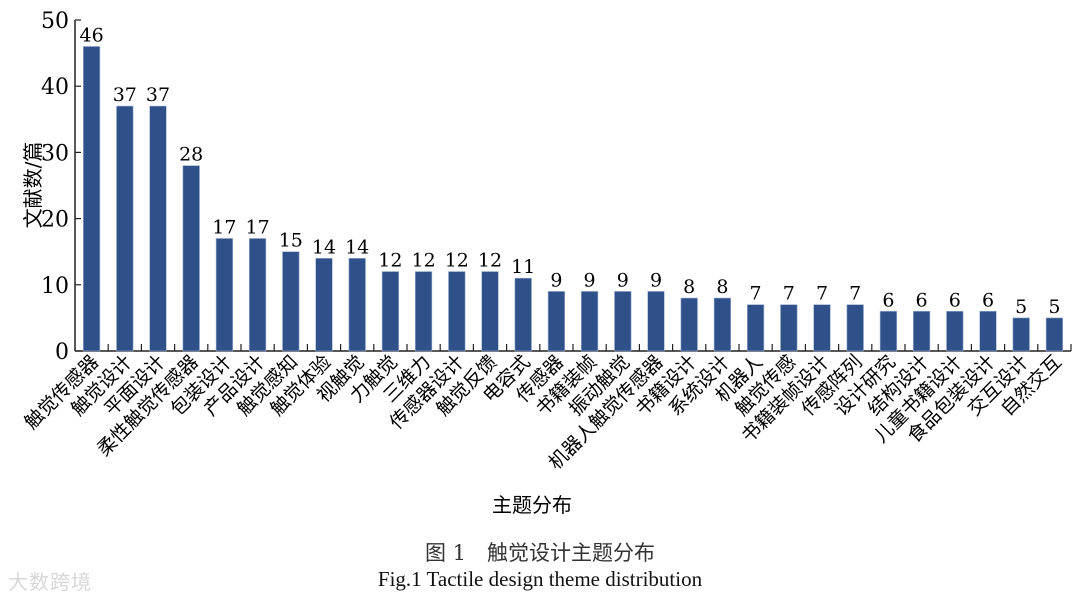 This screenshot has height=599, width=1080. Describe the element at coordinates (291, 241) in the screenshot. I see `bar-value-label: 15` at that location.